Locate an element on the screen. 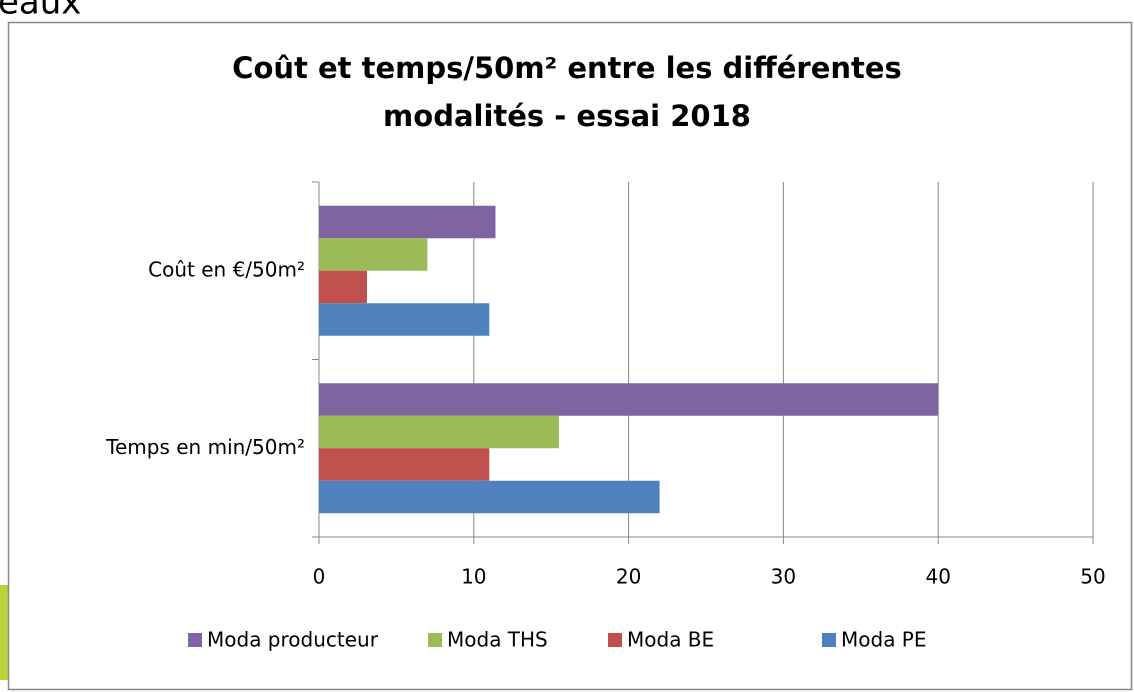  legend-label: Moda THS is located at coordinates (497, 640).